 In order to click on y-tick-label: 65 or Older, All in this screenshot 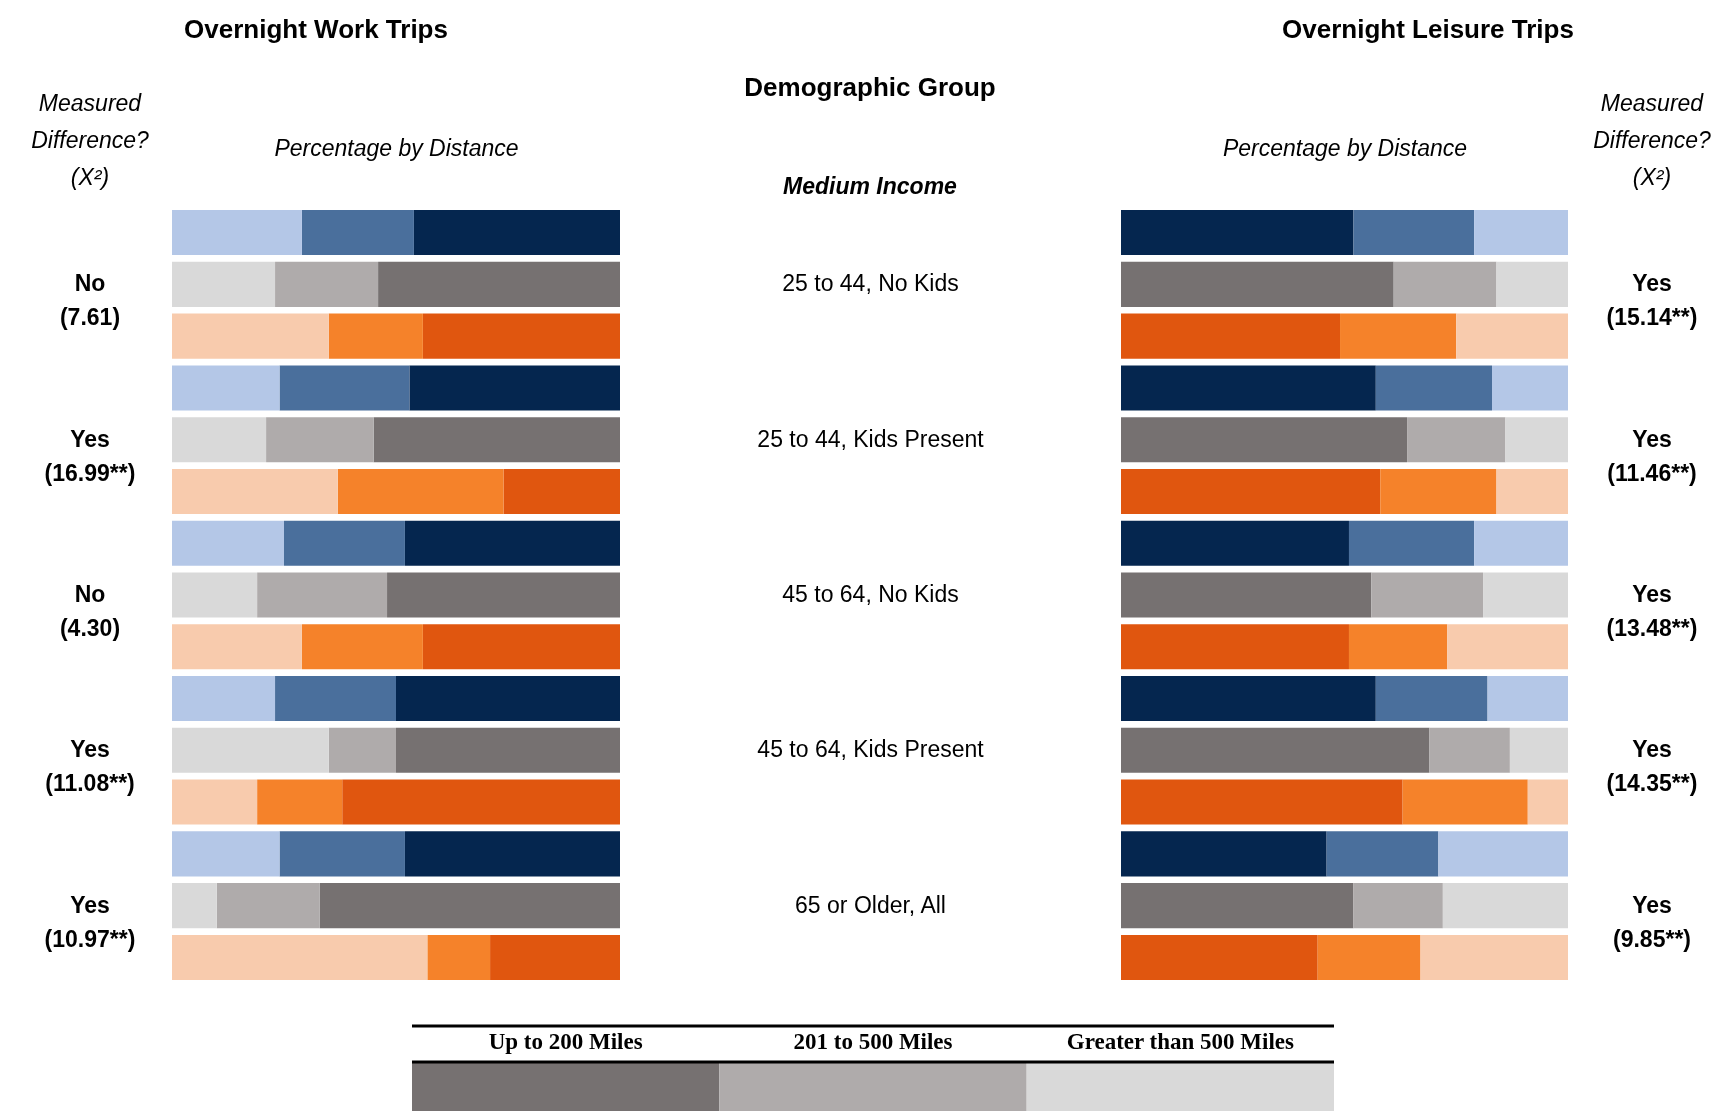, I will do `click(870, 904)`.